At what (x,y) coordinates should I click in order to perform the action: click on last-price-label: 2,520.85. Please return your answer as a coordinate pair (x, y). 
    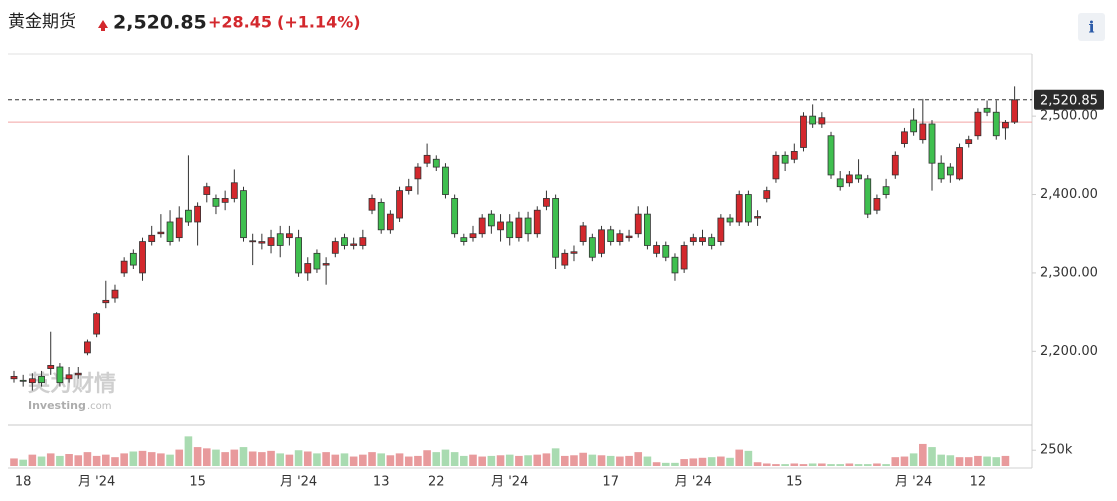
    Looking at the image, I should click on (1069, 100).